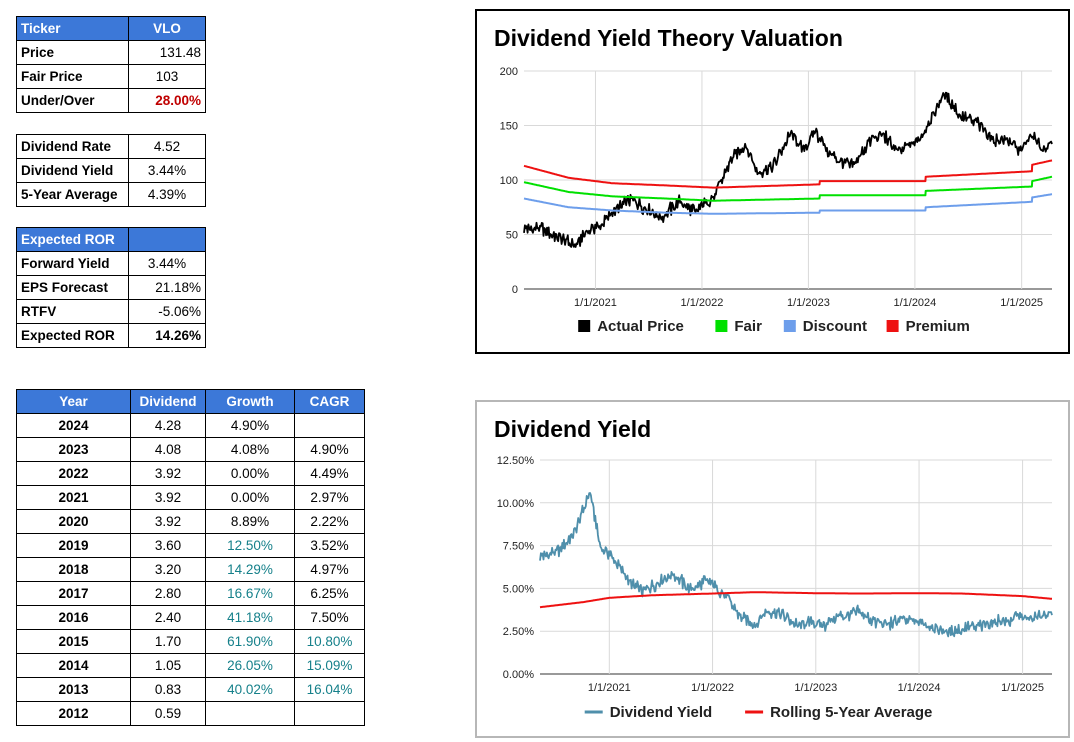 The height and width of the screenshot is (742, 1074). What do you see at coordinates (72, 287) in the screenshot?
I see `eps-forecast-label: EPS Forecast` at bounding box center [72, 287].